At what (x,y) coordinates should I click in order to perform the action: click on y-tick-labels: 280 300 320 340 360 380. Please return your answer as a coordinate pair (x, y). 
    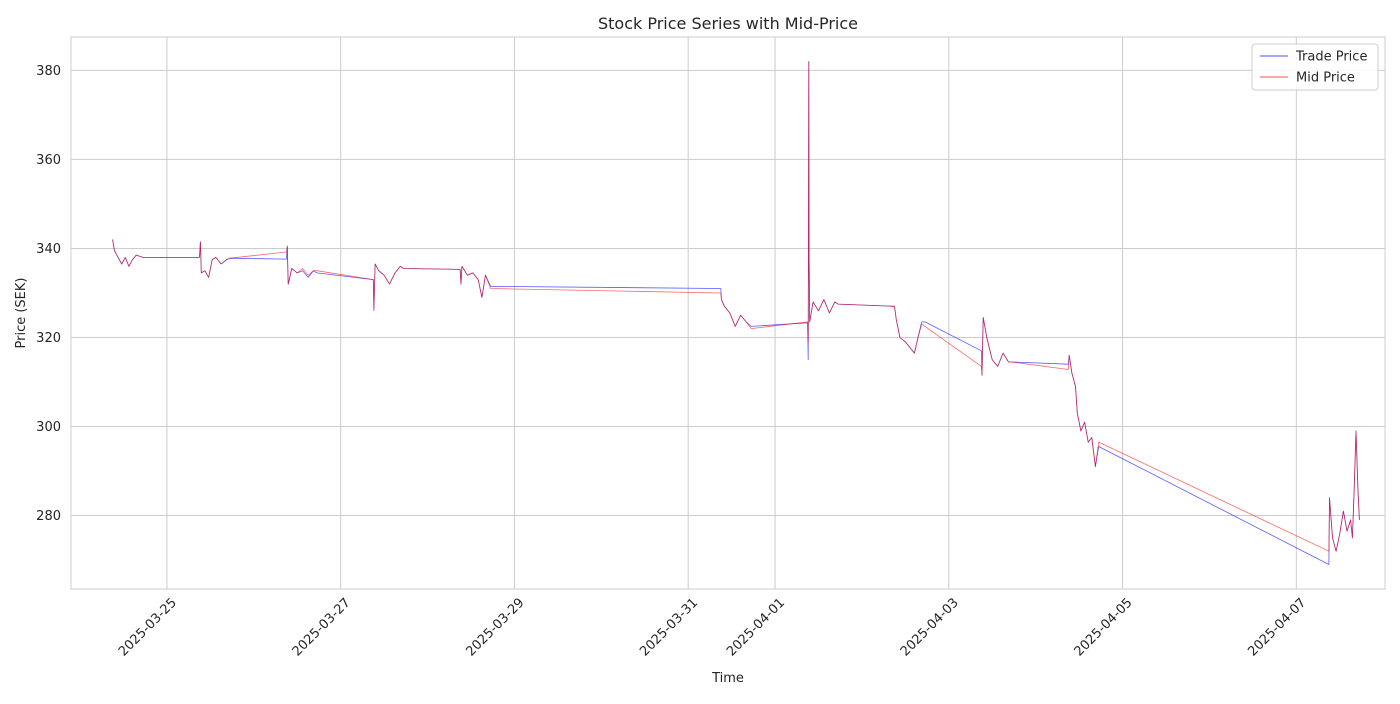
    Looking at the image, I should click on (48, 294).